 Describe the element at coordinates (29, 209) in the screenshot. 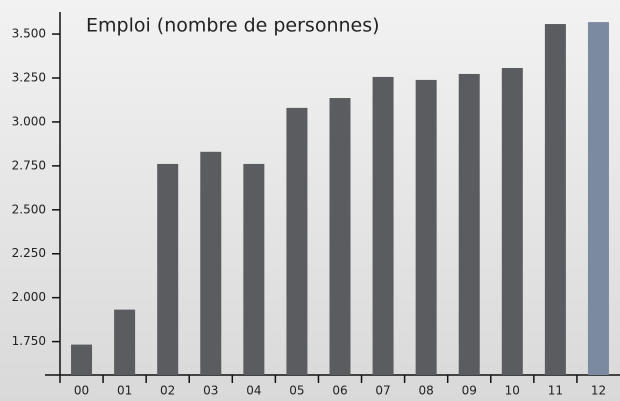

I see `y-tick-label: 2.500` at that location.